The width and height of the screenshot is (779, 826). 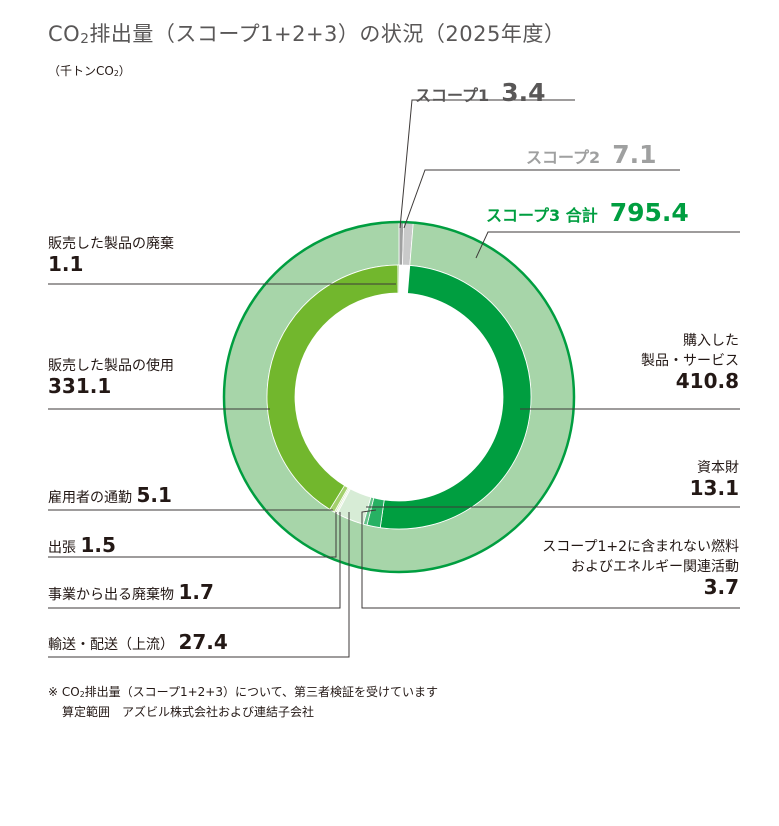 What do you see at coordinates (138, 642) in the screenshot?
I see `label-upstream-transport: 輸送・配送（上流） 27.4` at bounding box center [138, 642].